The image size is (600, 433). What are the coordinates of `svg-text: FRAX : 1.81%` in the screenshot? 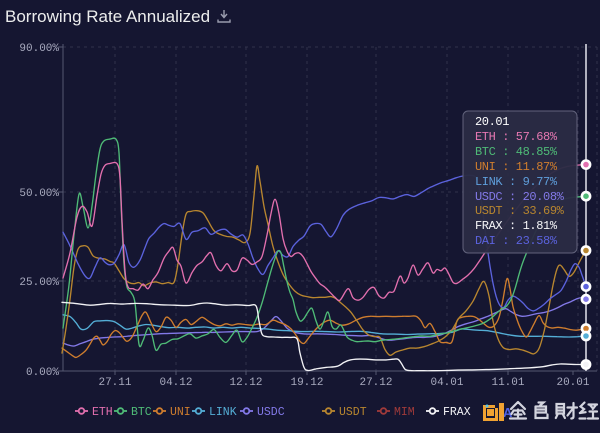 It's located at (516, 226).